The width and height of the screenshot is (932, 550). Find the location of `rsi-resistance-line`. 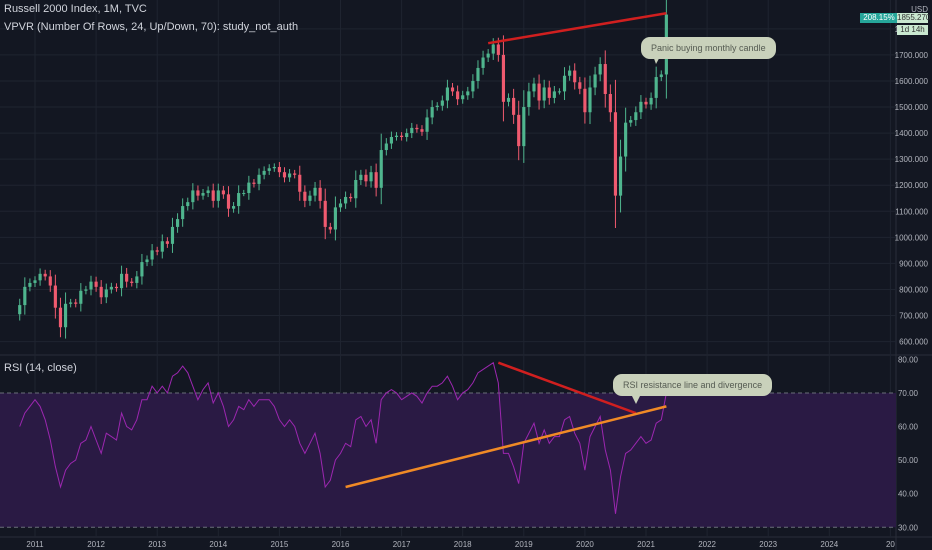

rsi-resistance-line is located at coordinates (567, 388).